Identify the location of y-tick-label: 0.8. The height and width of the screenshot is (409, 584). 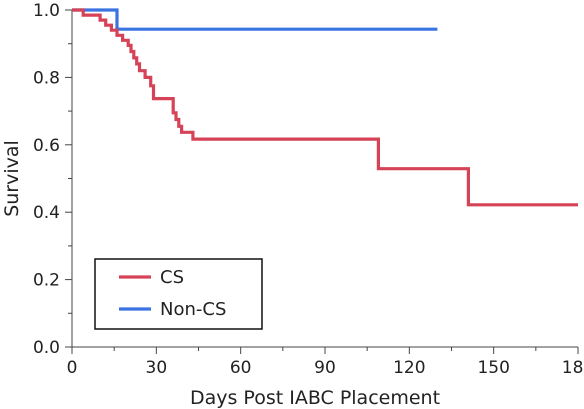
(46, 78).